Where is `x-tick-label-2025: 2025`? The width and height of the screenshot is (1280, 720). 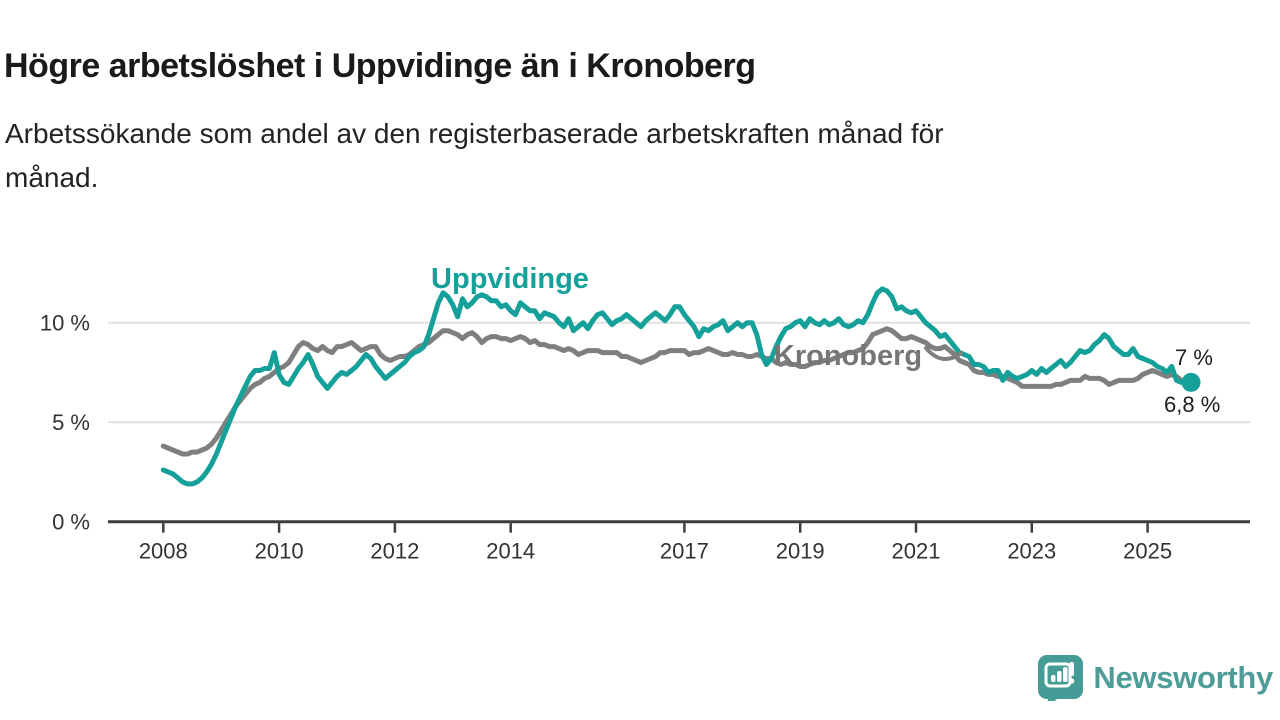
x-tick-label-2025: 2025 is located at coordinates (1147, 551).